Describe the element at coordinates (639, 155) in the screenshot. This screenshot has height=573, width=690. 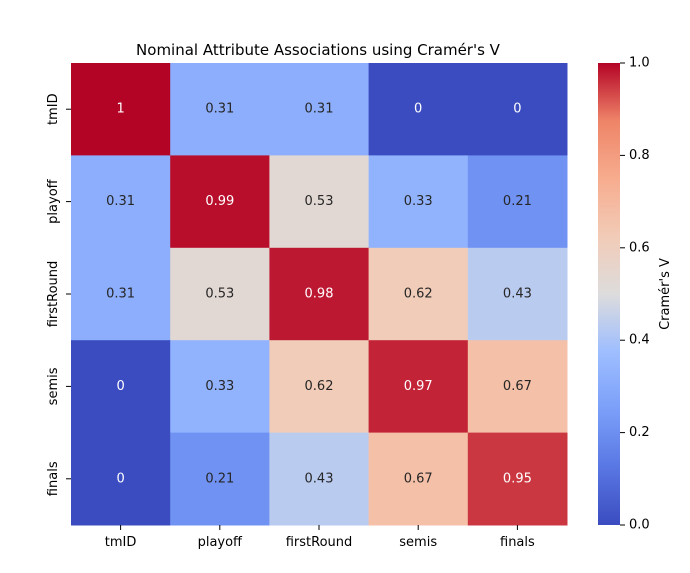
I see `colorbar-tick-label: 0.8` at that location.